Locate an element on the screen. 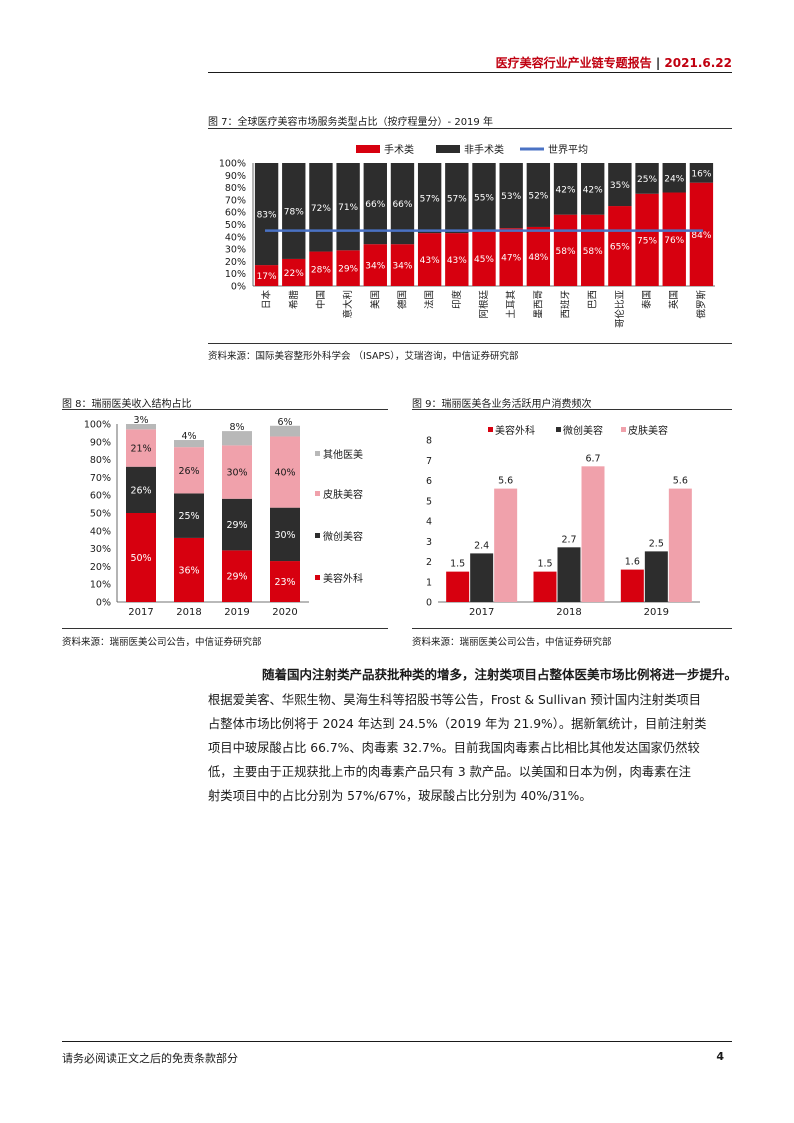 The width and height of the screenshot is (794, 1123). data-label: 17% is located at coordinates (267, 277).